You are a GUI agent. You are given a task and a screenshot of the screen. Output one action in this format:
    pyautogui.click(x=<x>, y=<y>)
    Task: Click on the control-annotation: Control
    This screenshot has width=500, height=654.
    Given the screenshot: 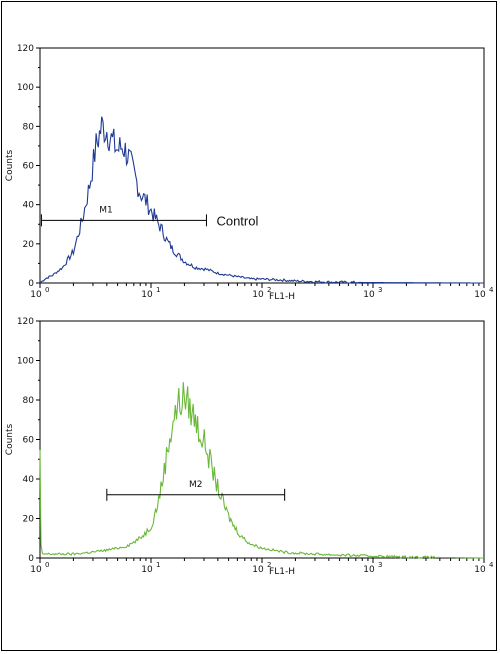 What is the action you would take?
    pyautogui.click(x=237, y=220)
    